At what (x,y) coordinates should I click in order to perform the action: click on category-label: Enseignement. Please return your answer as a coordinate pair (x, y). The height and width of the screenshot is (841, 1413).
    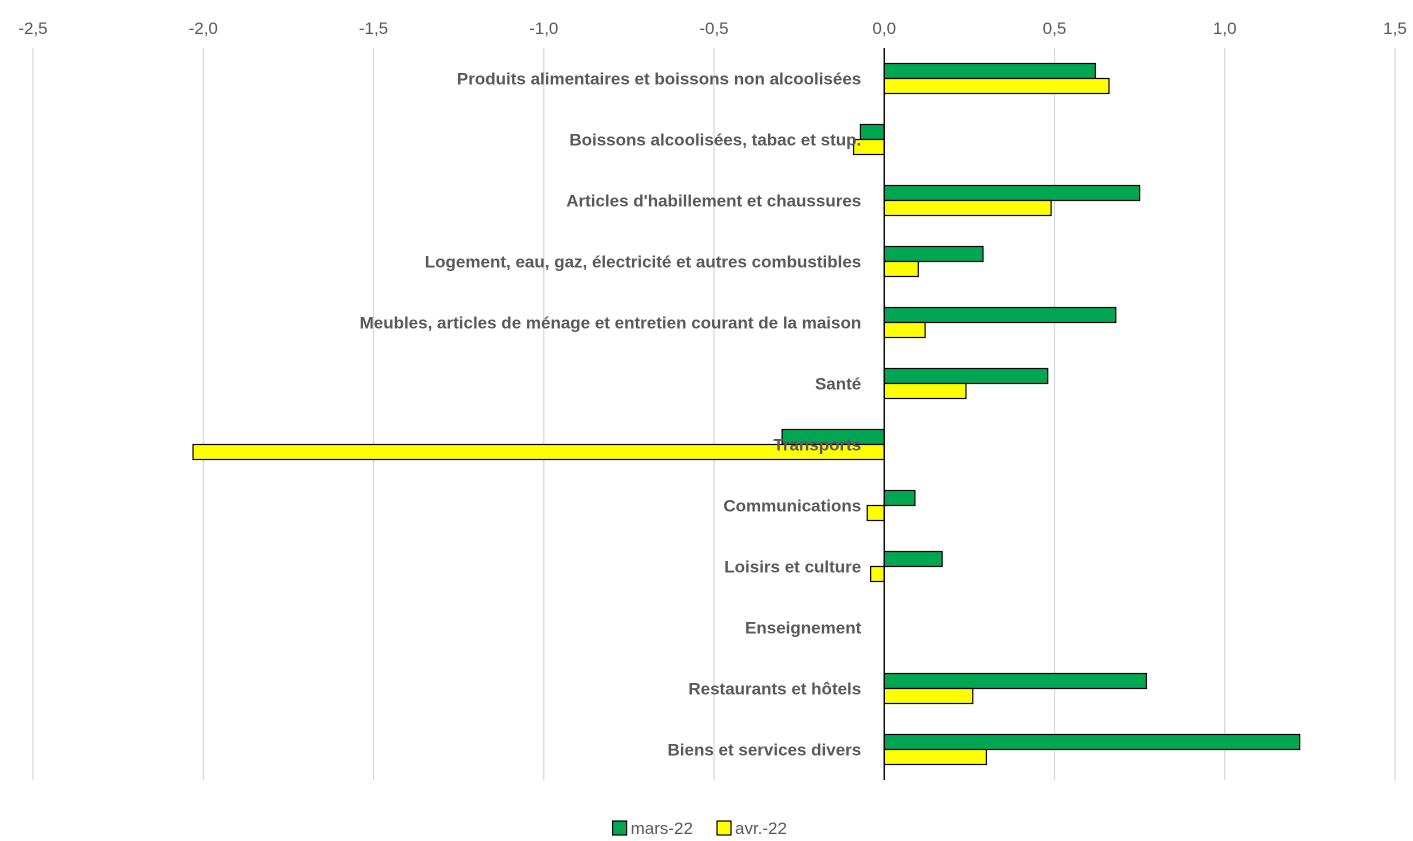
    Looking at the image, I should click on (803, 628).